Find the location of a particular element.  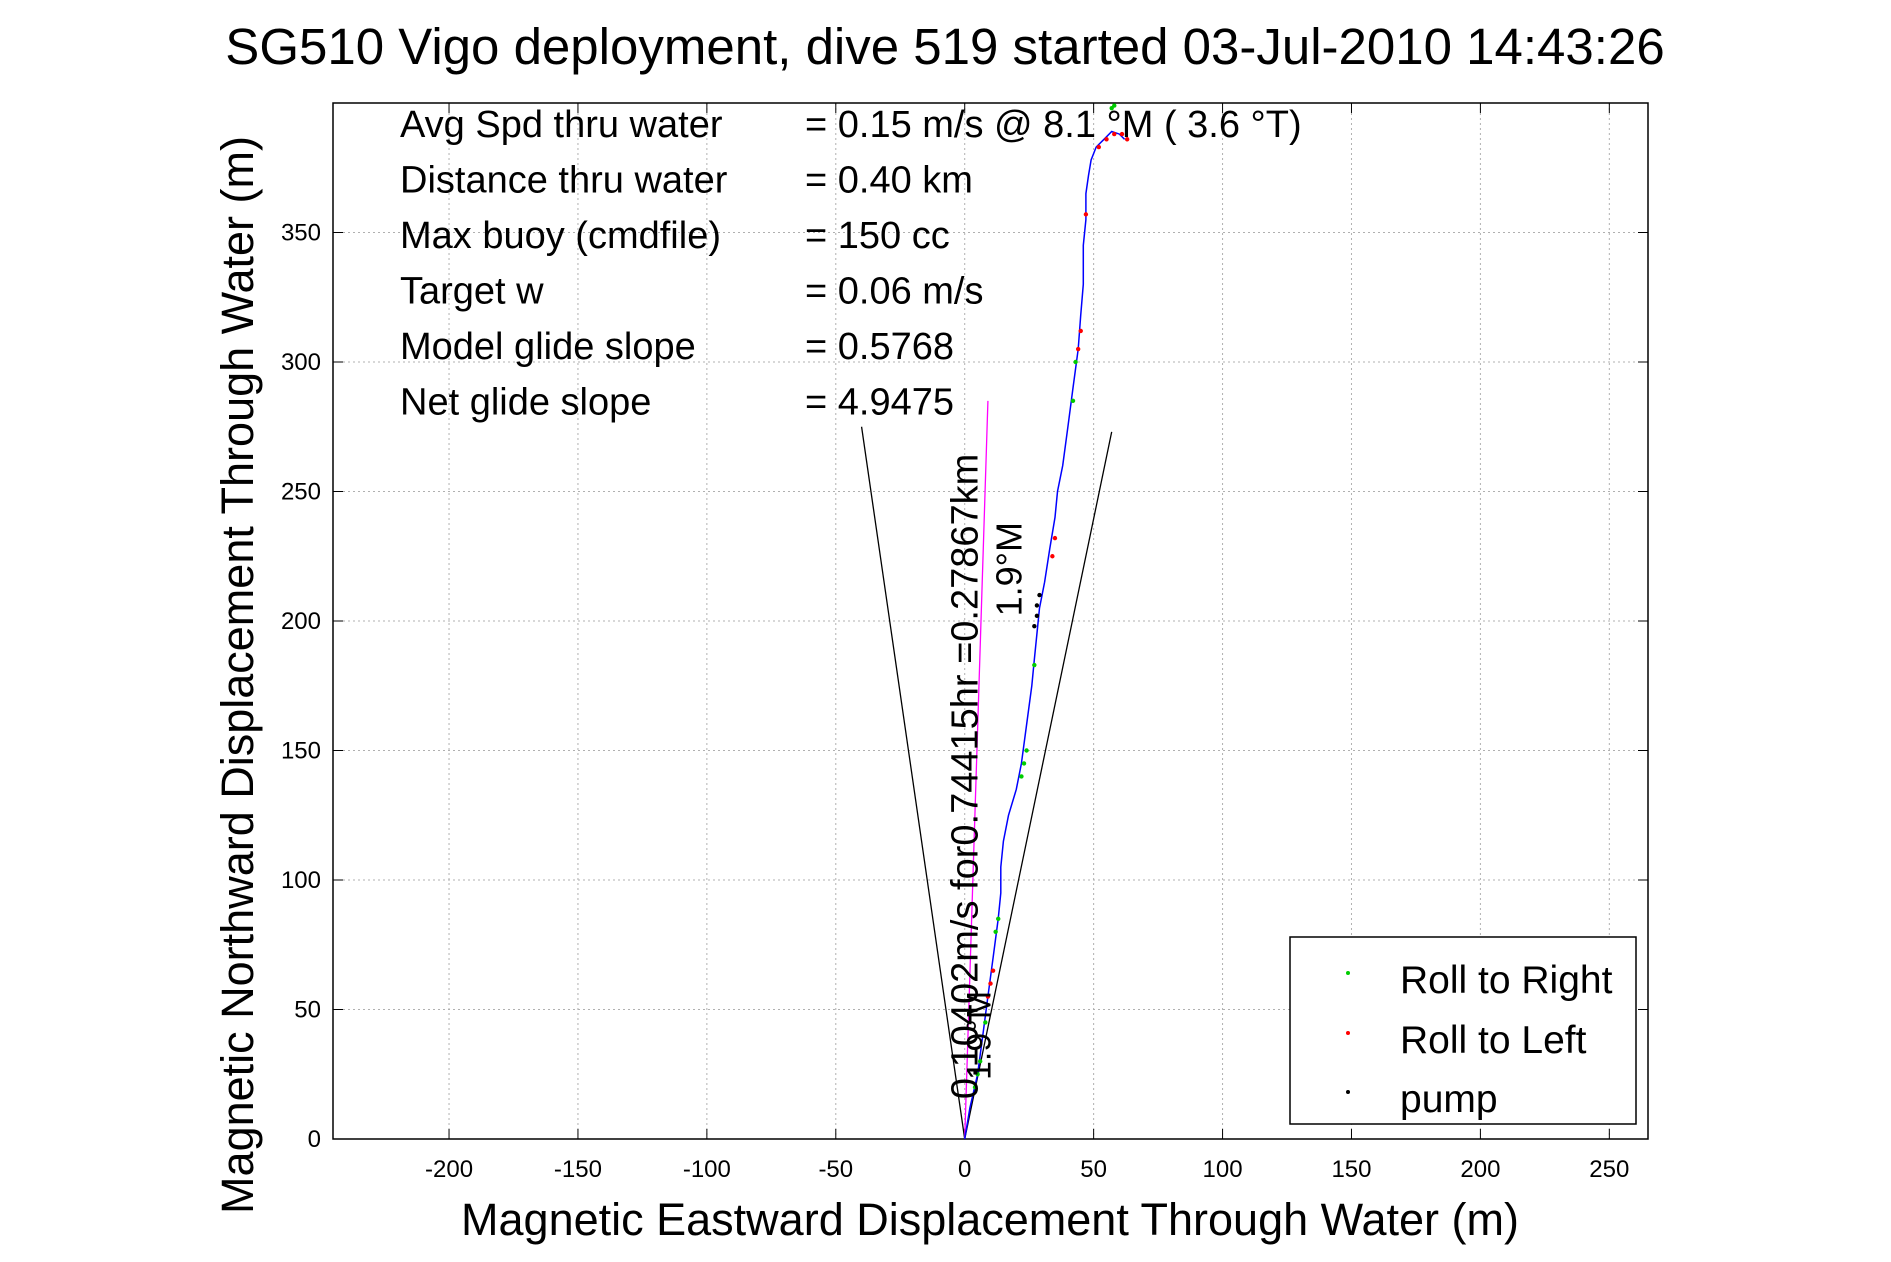

stat-value: = 0.15 m/s @ 8.1 °M ( 3.6 °T) is located at coordinates (1053, 125).